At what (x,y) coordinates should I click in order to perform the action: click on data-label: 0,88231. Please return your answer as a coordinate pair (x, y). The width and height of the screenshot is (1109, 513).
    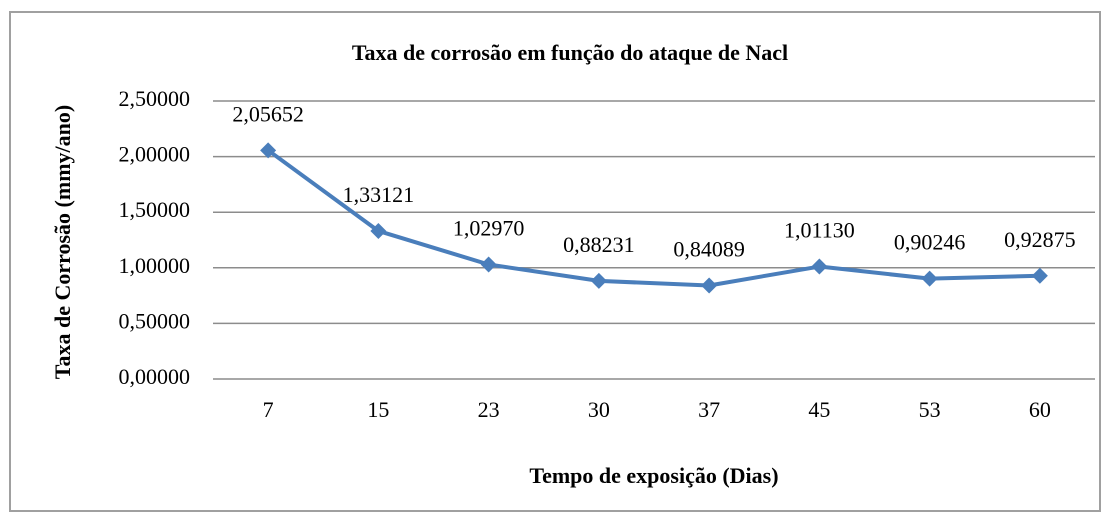
    Looking at the image, I should click on (599, 244).